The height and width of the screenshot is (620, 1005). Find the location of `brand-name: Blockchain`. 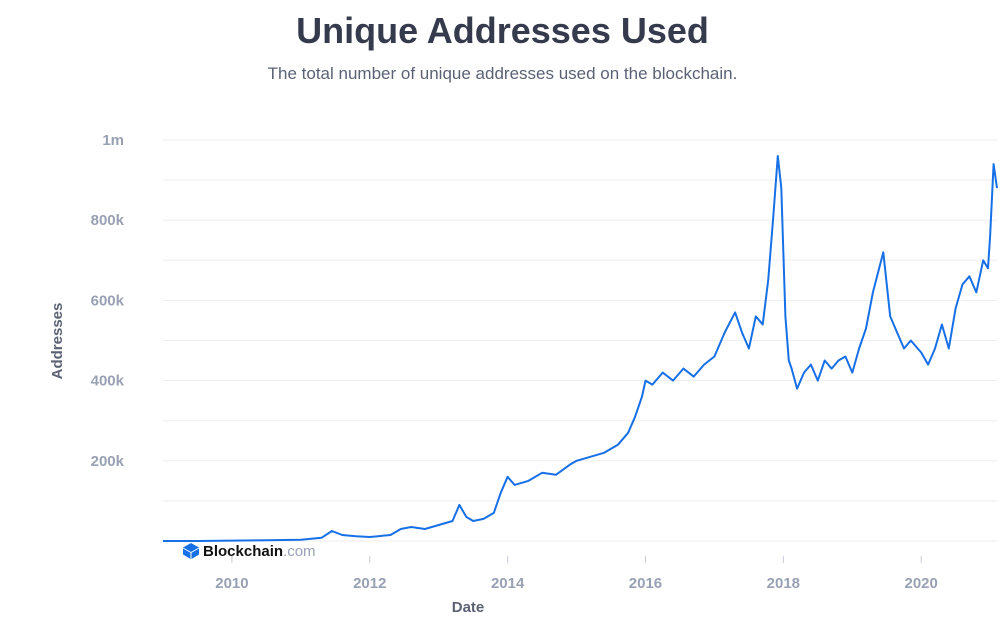

brand-name: Blockchain is located at coordinates (243, 551).